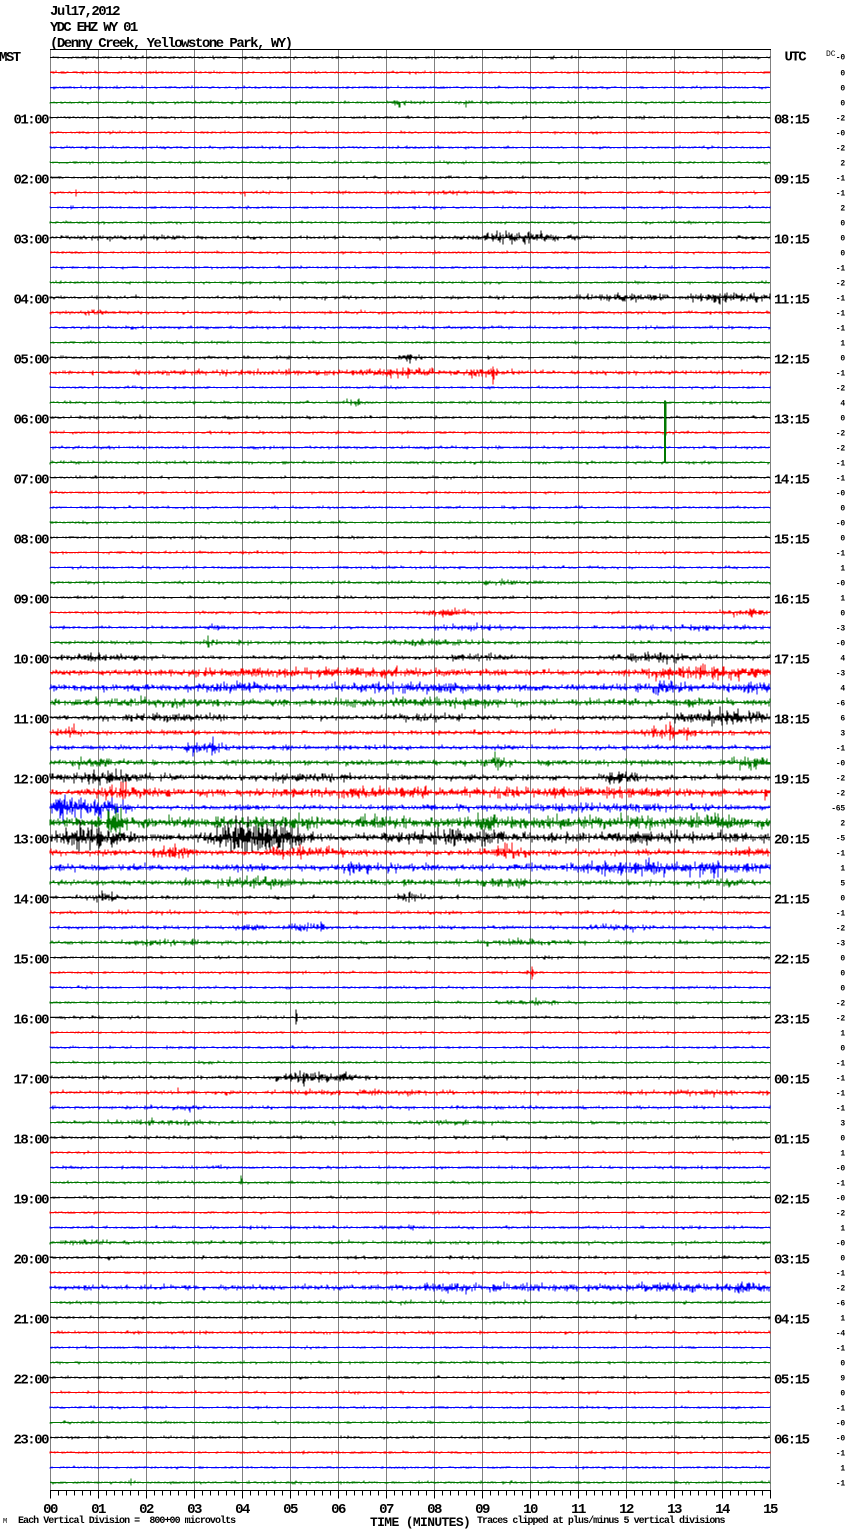 Image resolution: width=850 pixels, height=1534 pixels. I want to click on svg-text: 13:15, so click(792, 421).